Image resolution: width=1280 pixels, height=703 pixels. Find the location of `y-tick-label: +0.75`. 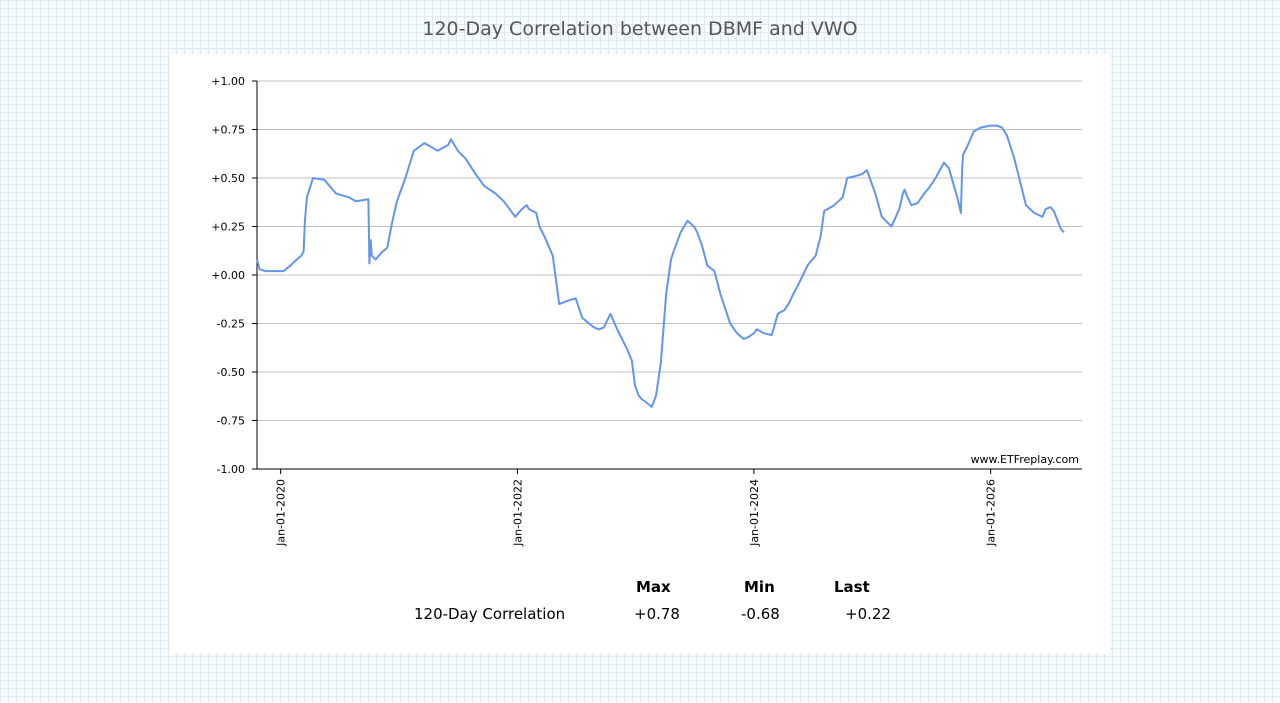

y-tick-label: +0.75 is located at coordinates (228, 130).